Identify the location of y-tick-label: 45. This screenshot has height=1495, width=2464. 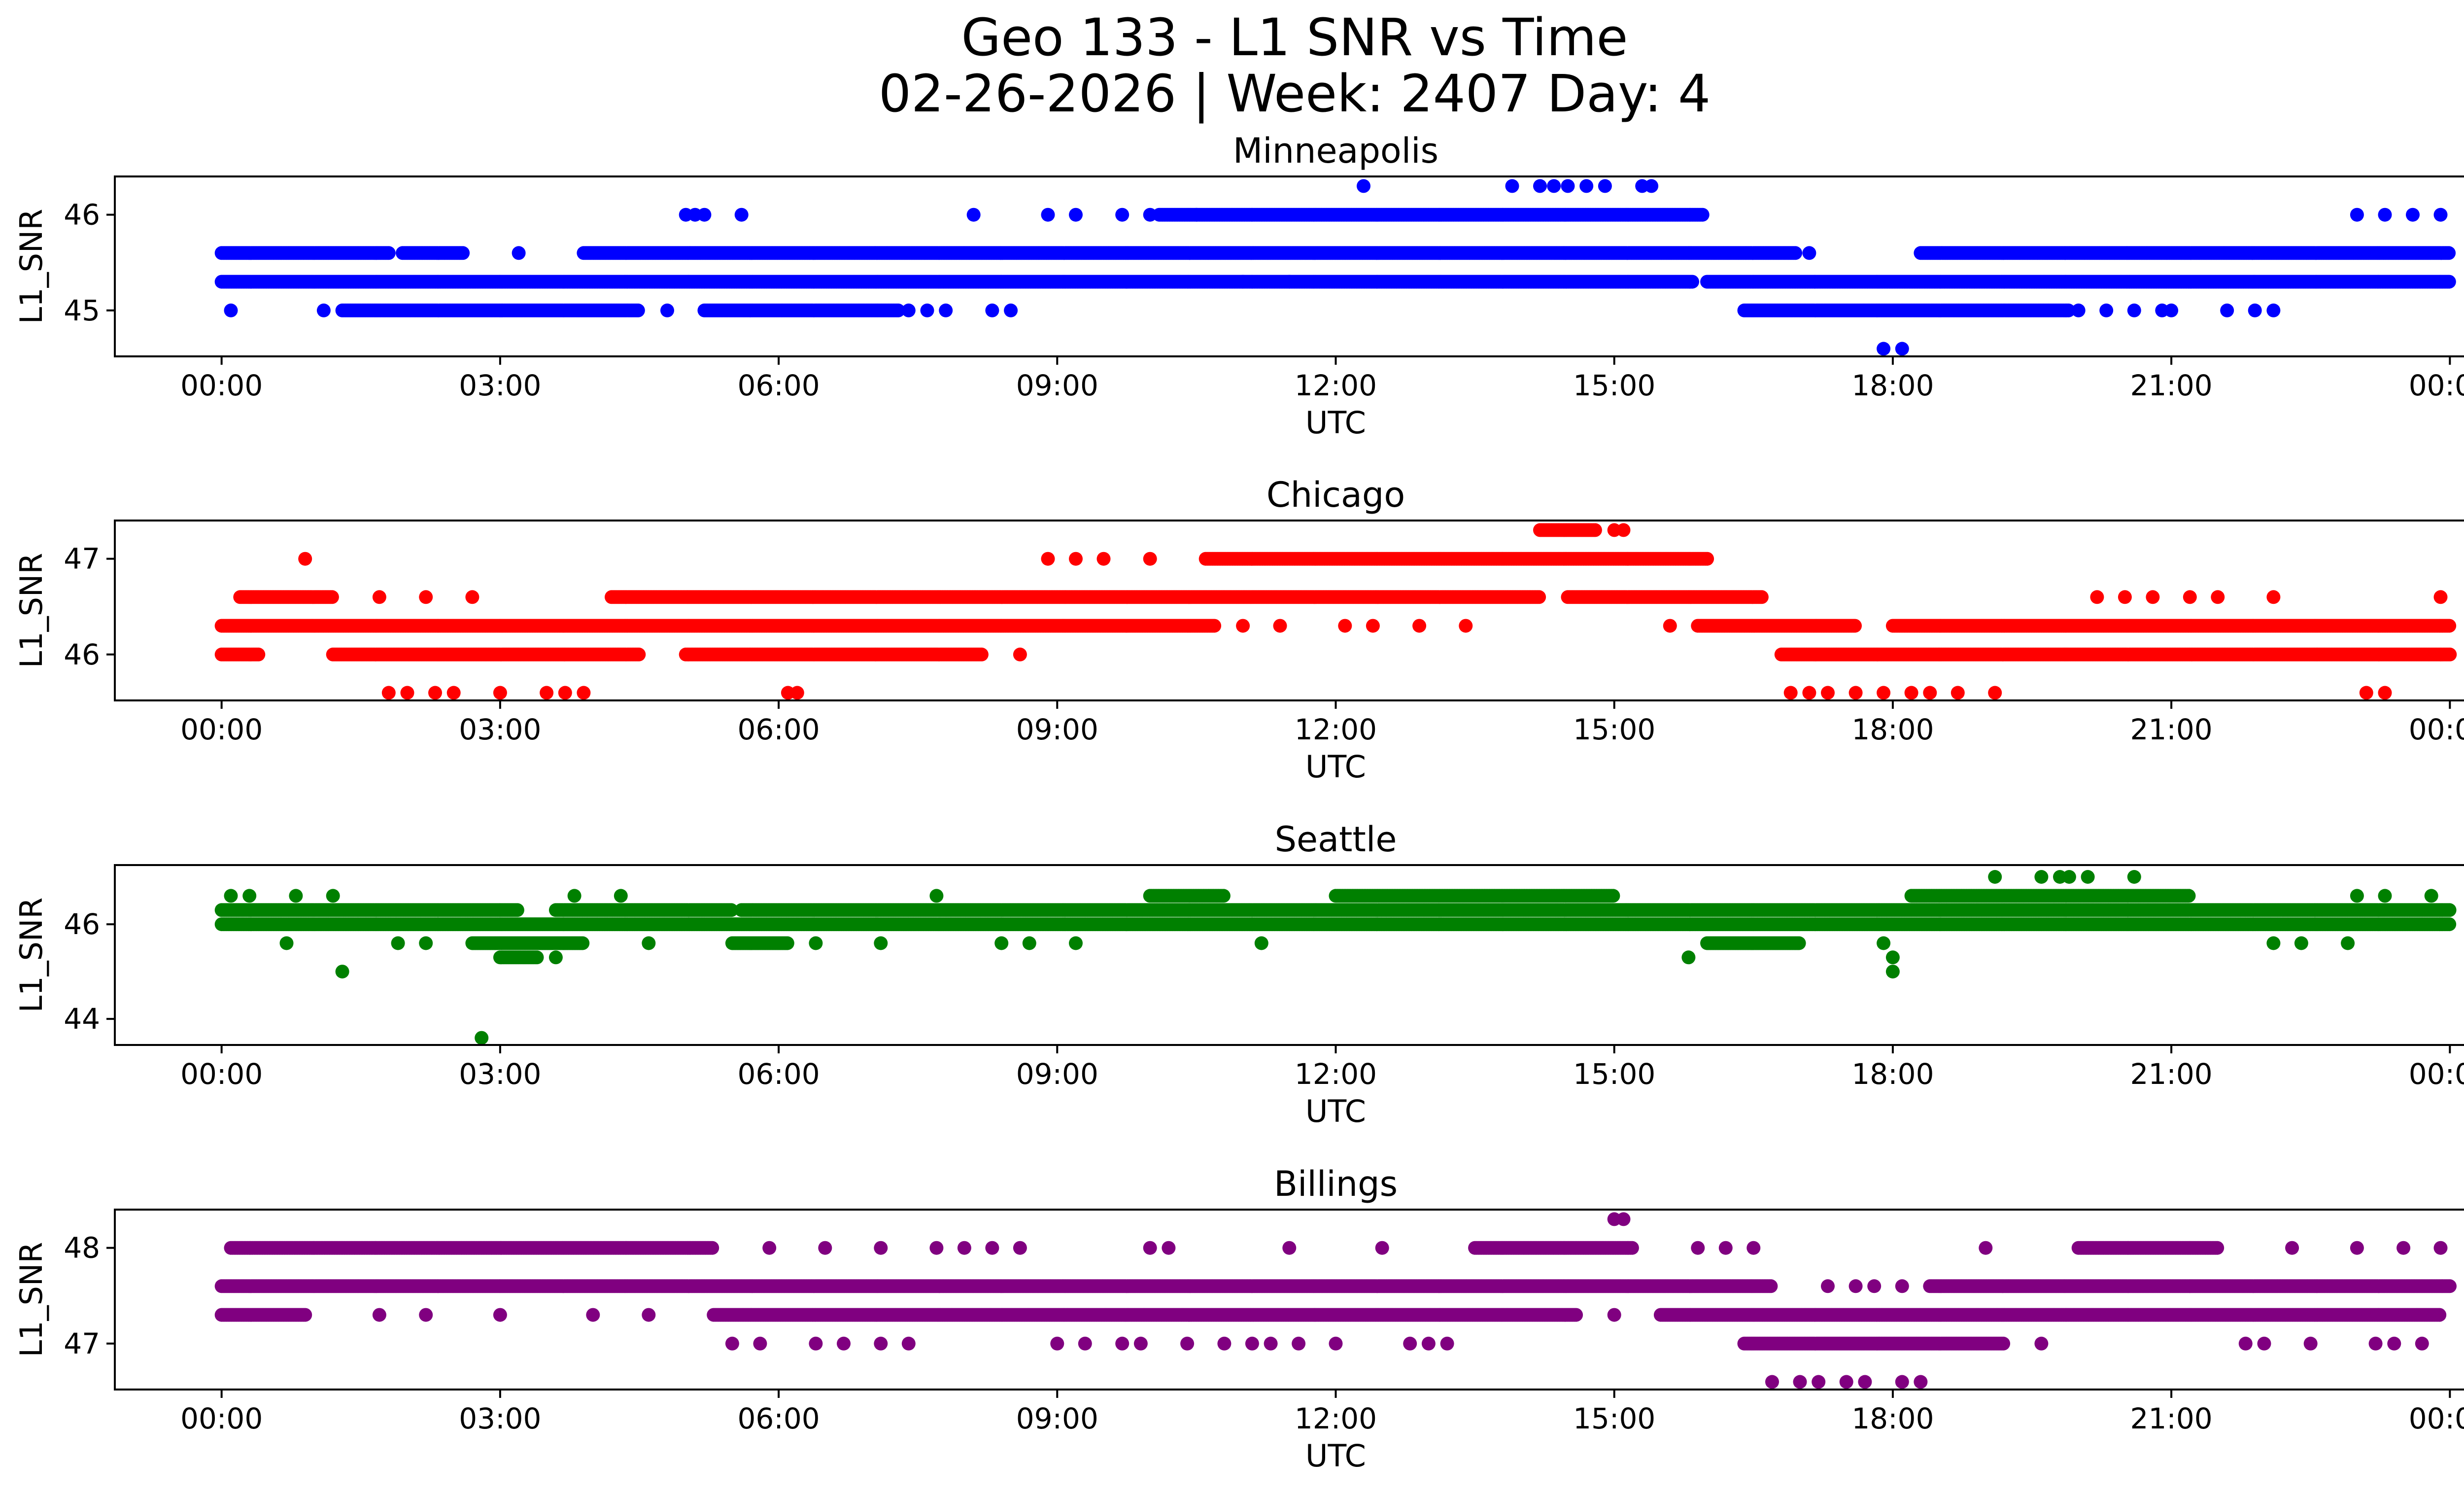
(82, 310).